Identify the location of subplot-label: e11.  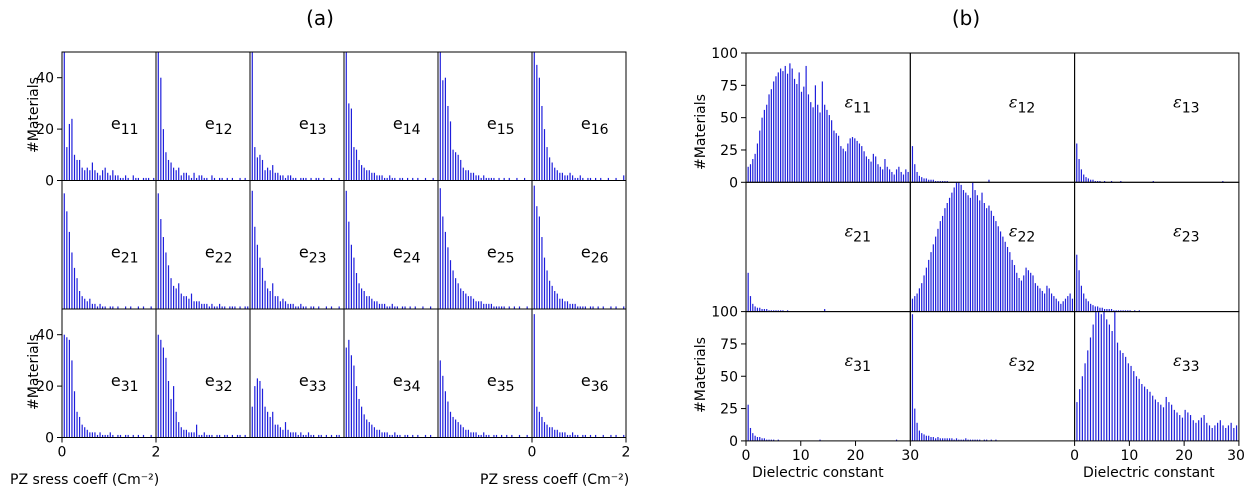
(125, 126).